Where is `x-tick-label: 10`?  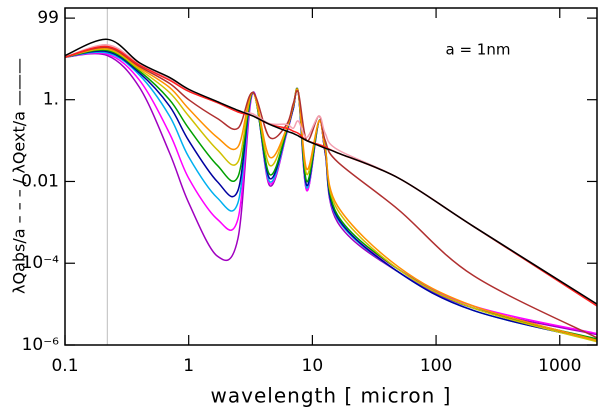
x-tick-label: 10 is located at coordinates (313, 366).